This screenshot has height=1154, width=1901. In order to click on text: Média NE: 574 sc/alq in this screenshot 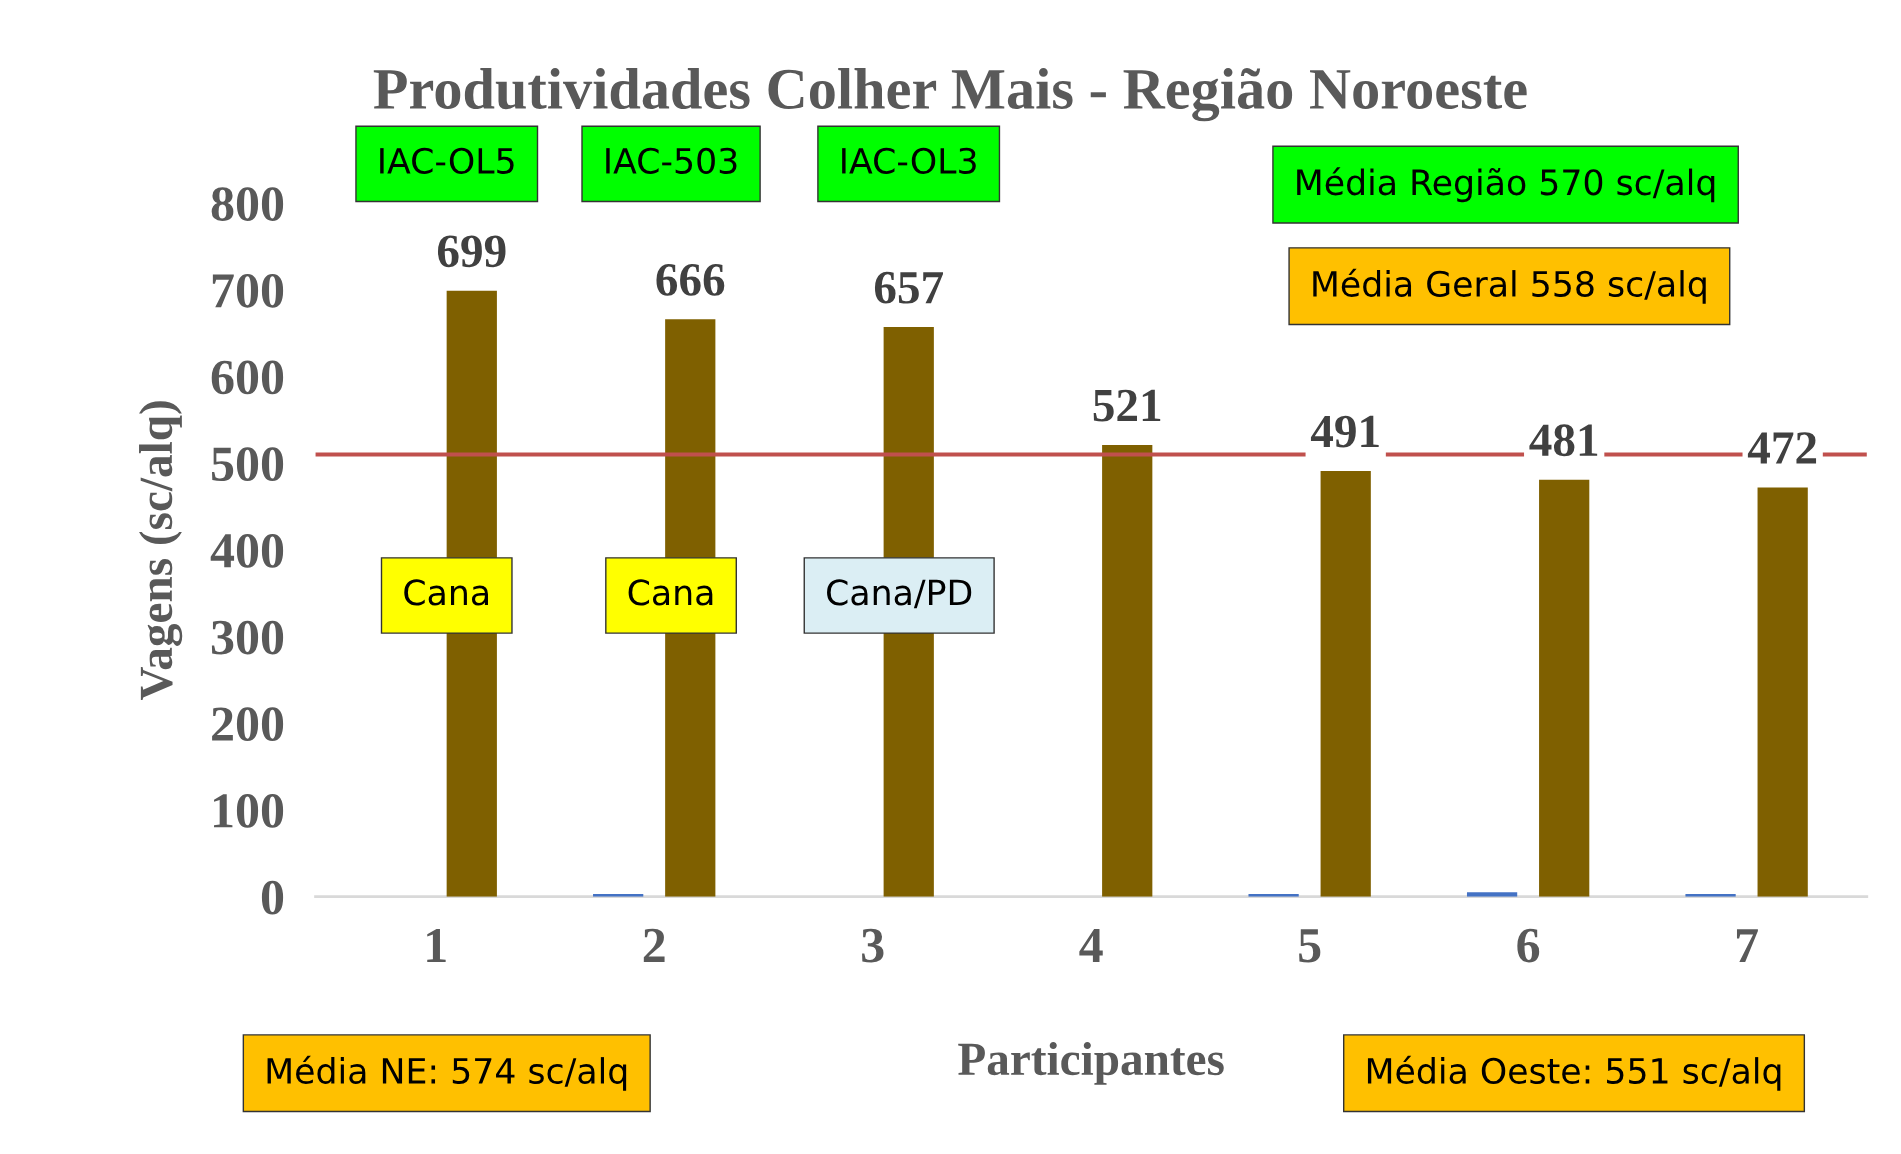, I will do `click(447, 1073)`.